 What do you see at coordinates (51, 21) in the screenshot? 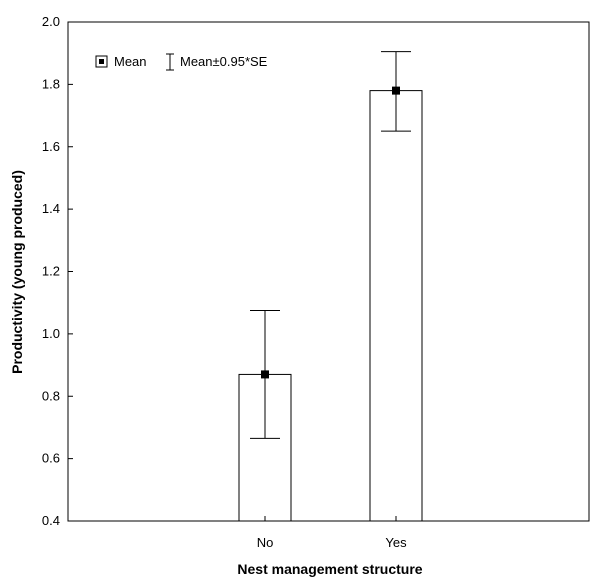
I see `y-tick-label: 2.0` at bounding box center [51, 21].